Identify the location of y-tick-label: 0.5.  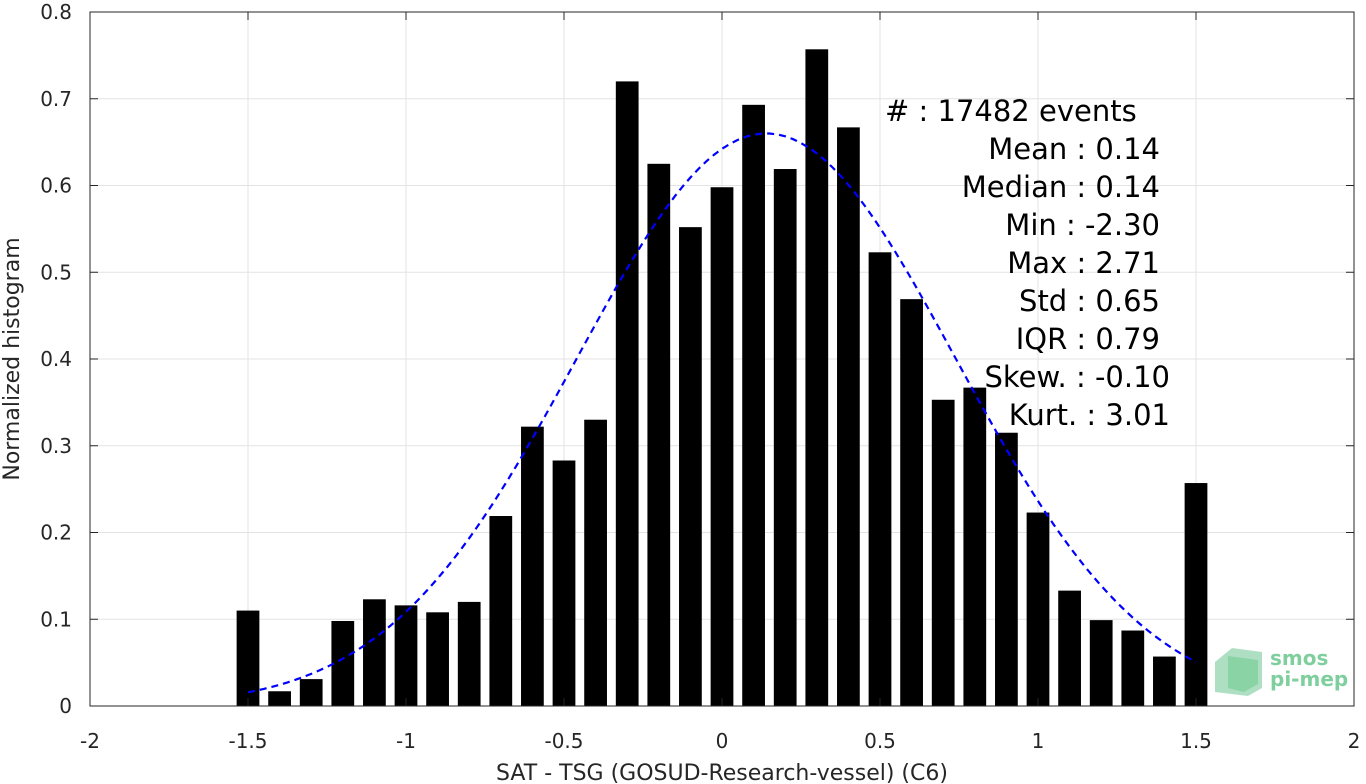
(56, 272).